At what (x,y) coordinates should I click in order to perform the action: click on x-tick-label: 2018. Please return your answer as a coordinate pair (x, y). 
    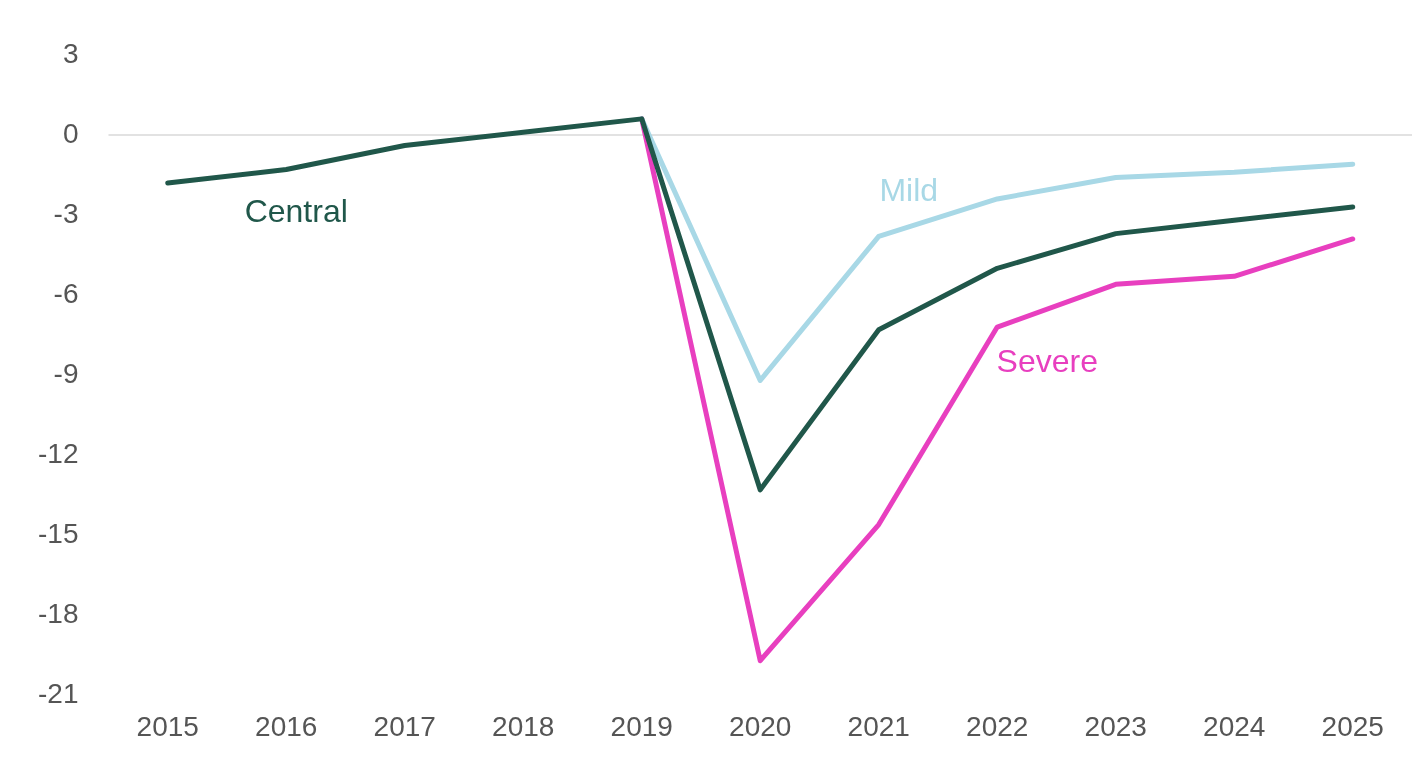
    Looking at the image, I should click on (523, 726).